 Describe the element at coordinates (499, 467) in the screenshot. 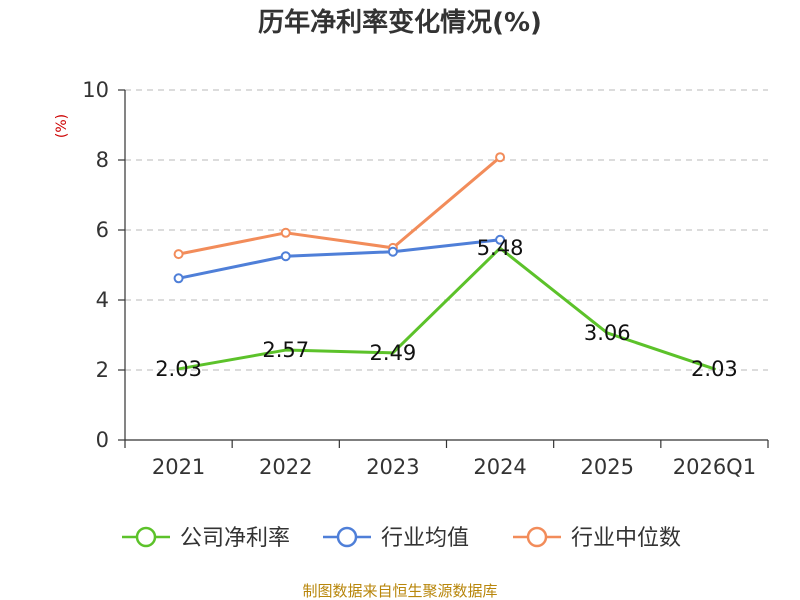

I see `x-tick-label: 2024` at that location.